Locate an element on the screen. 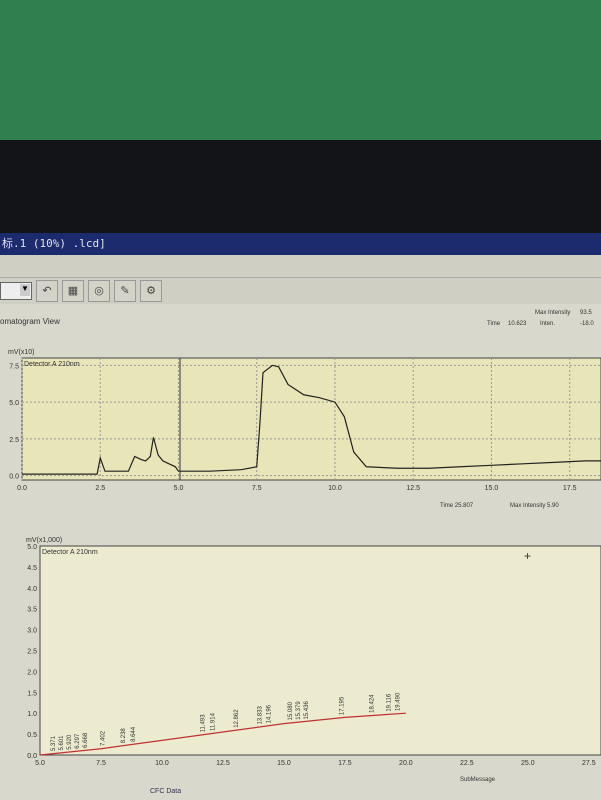 The width and height of the screenshot is (601, 800). y-axis-label: mV(x1,000) is located at coordinates (44, 540).